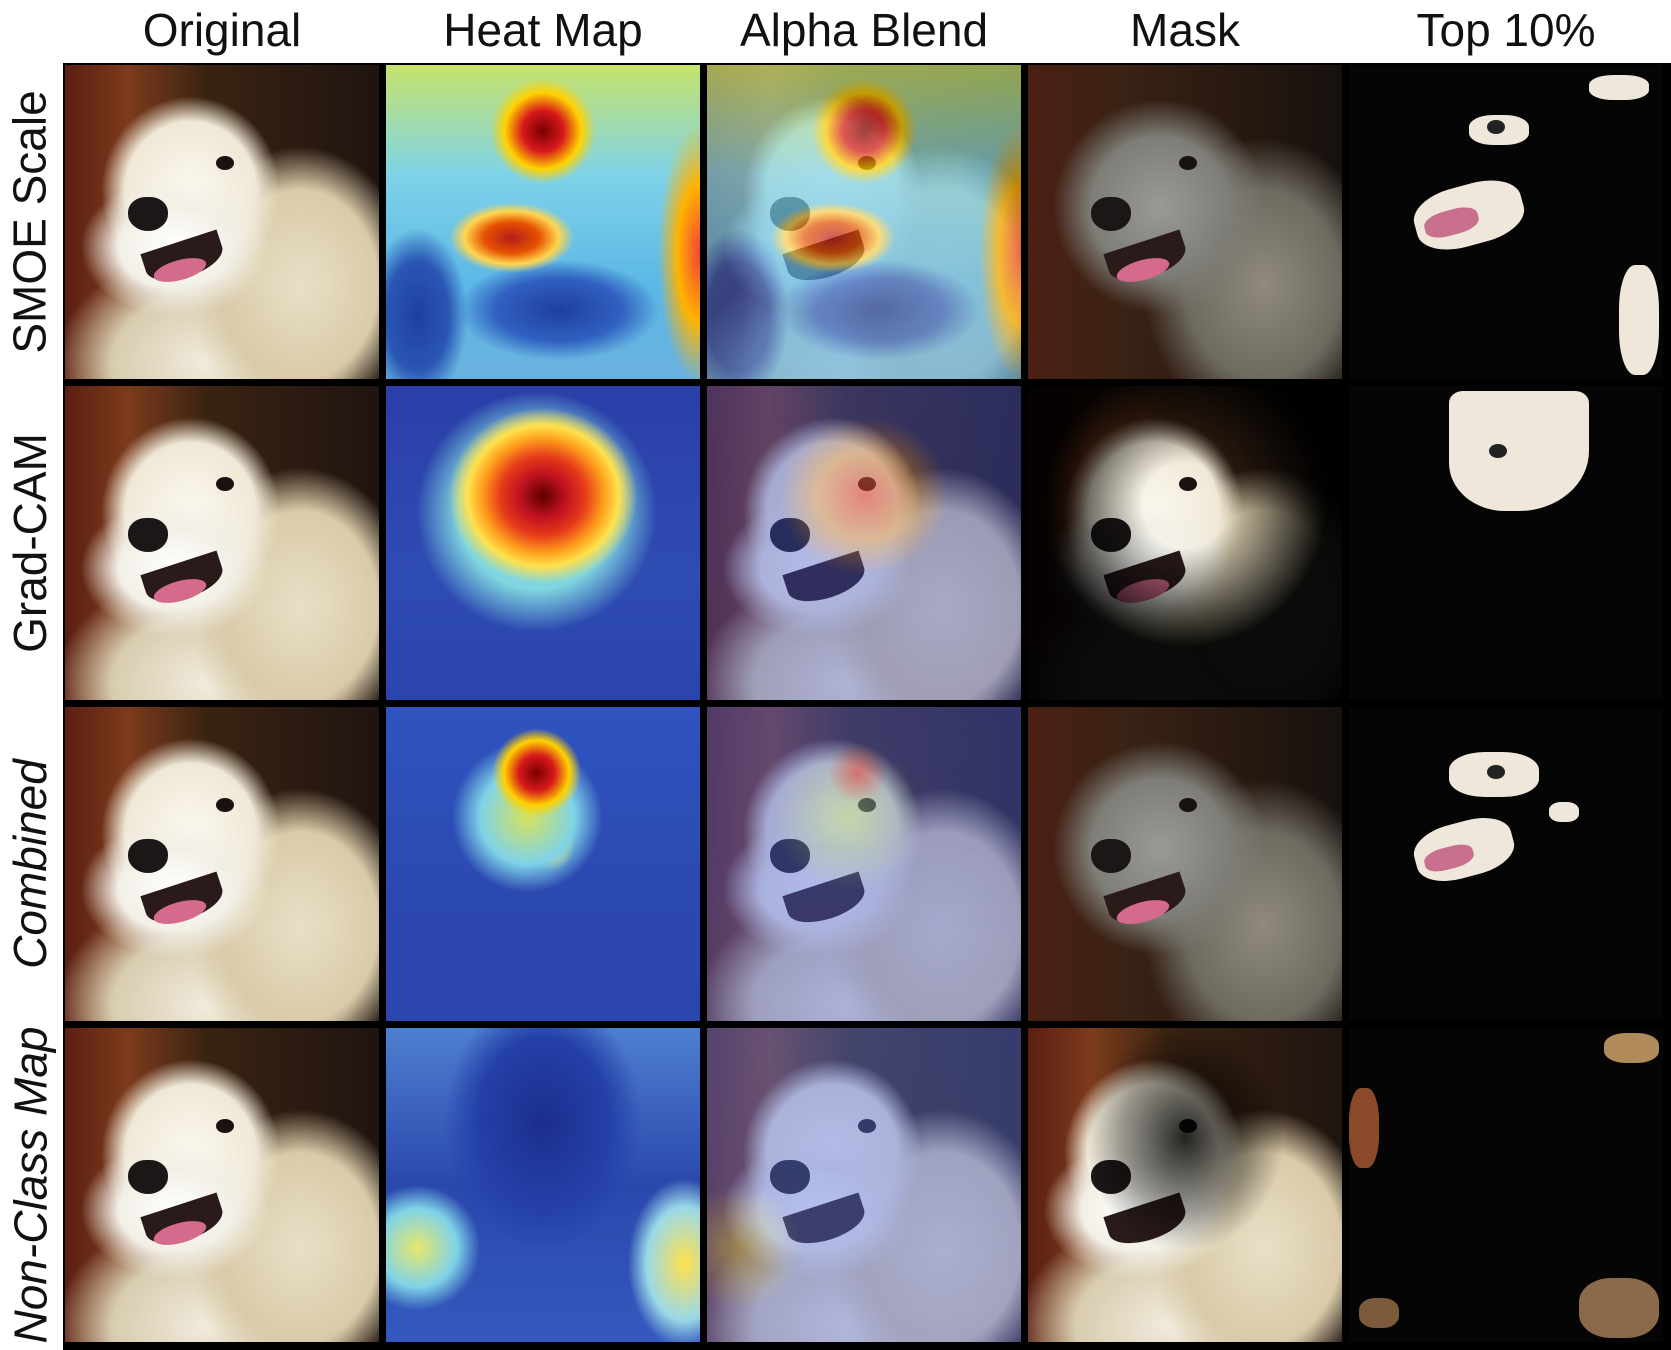  I want to click on image-heatmap-smoe, so click(543, 222).